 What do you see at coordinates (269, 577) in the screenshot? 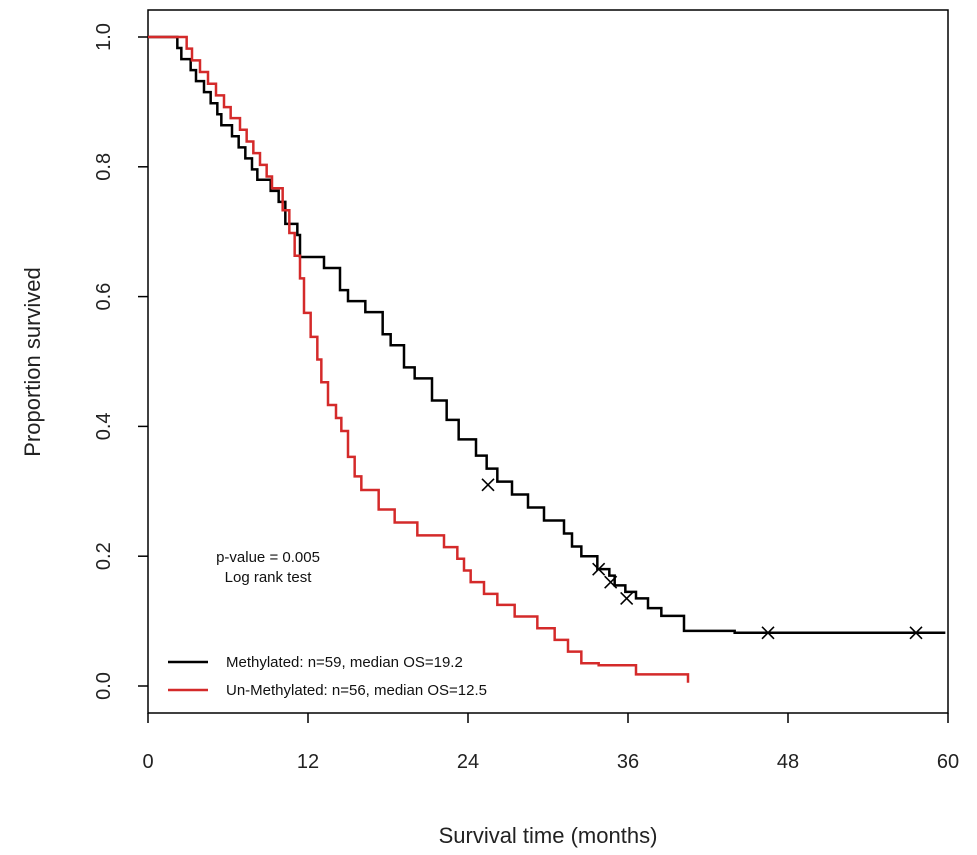
I see `test-name-annotation: Log rank test` at bounding box center [269, 577].